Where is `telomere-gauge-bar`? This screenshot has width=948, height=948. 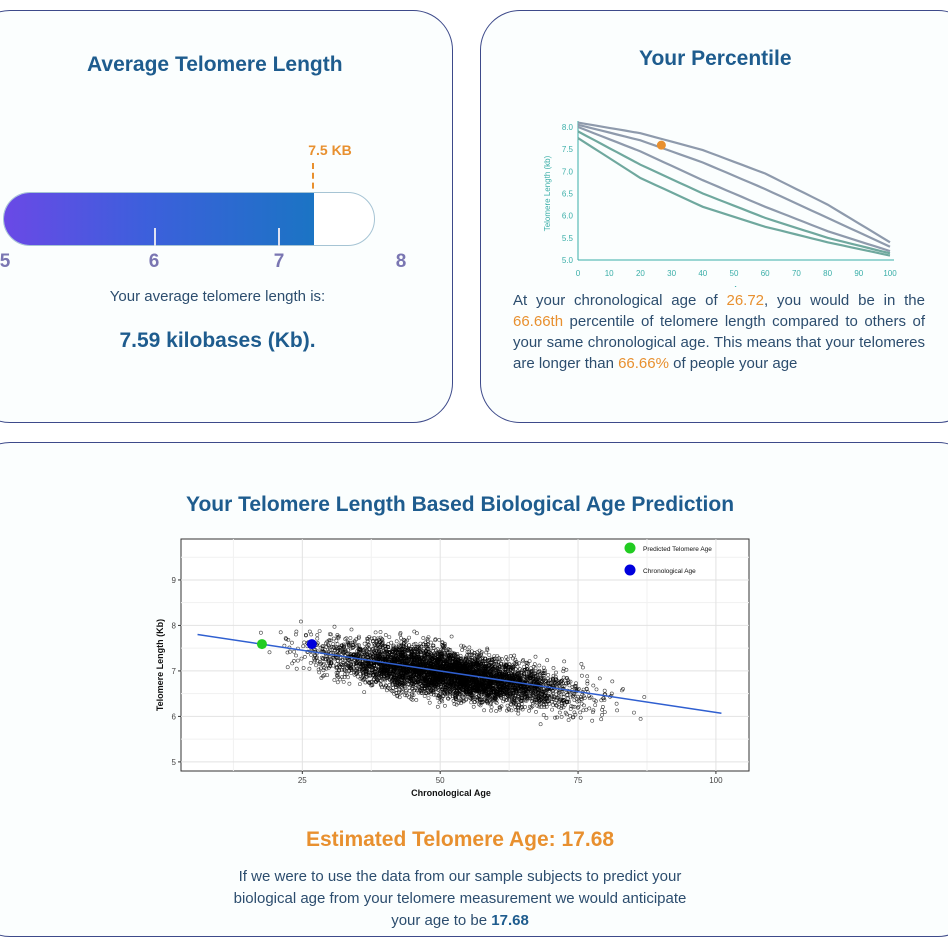 telomere-gauge-bar is located at coordinates (189, 219).